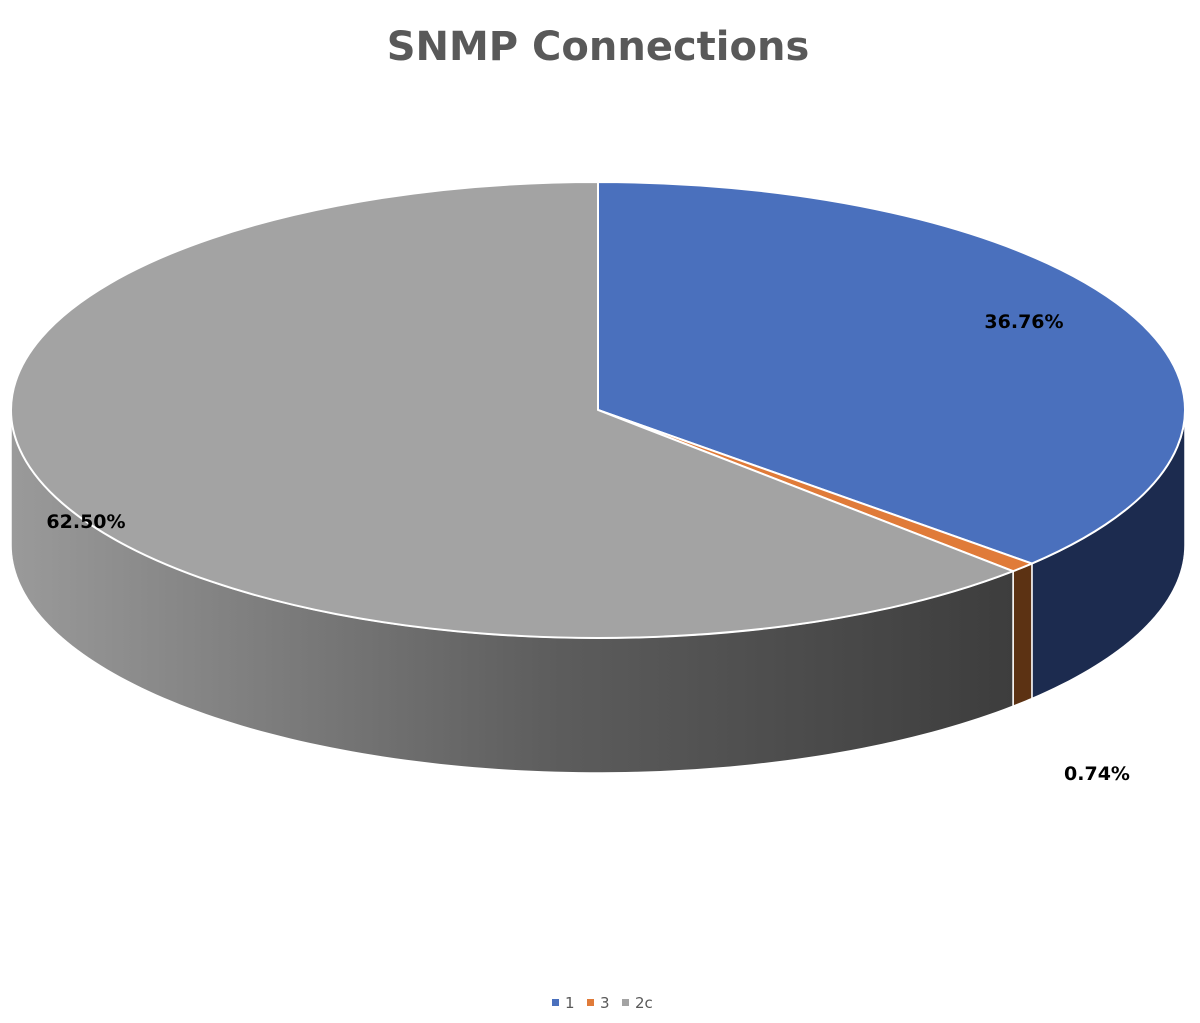 This screenshot has width=1200, height=1023. What do you see at coordinates (1097, 774) in the screenshot?
I see `data-label-3: 0.74%` at bounding box center [1097, 774].